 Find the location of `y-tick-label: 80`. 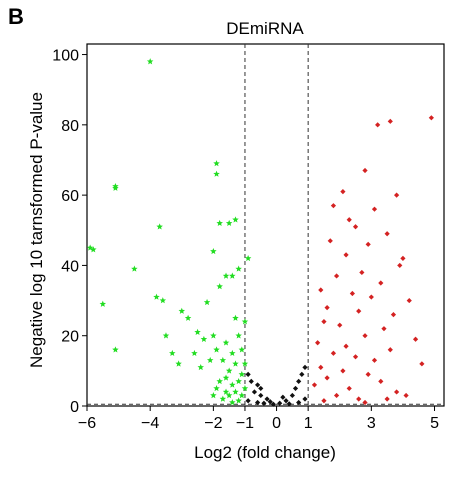

y-tick-label: 80 is located at coordinates (70, 126).